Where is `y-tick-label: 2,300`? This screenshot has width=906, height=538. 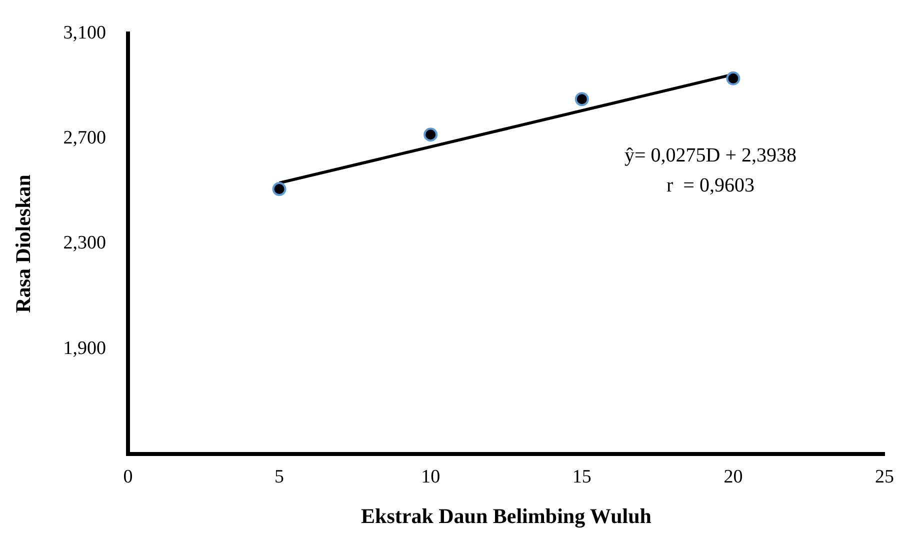 y-tick-label: 2,300 is located at coordinates (84, 243).